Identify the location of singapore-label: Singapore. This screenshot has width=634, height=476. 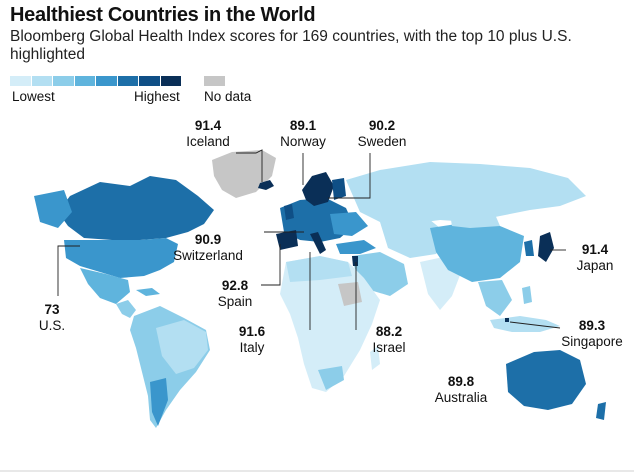
(592, 341).